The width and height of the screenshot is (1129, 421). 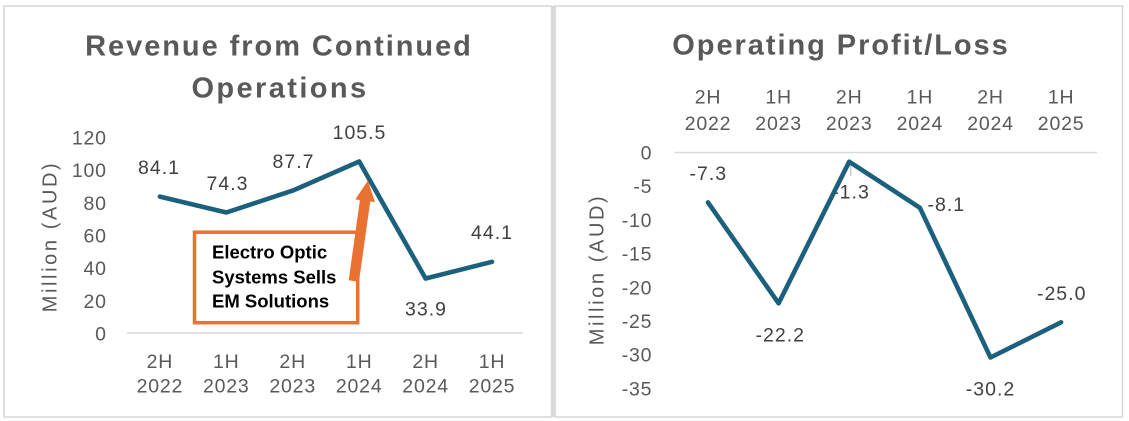 What do you see at coordinates (269, 251) in the screenshot?
I see `svg-text: Electro Optic` at bounding box center [269, 251].